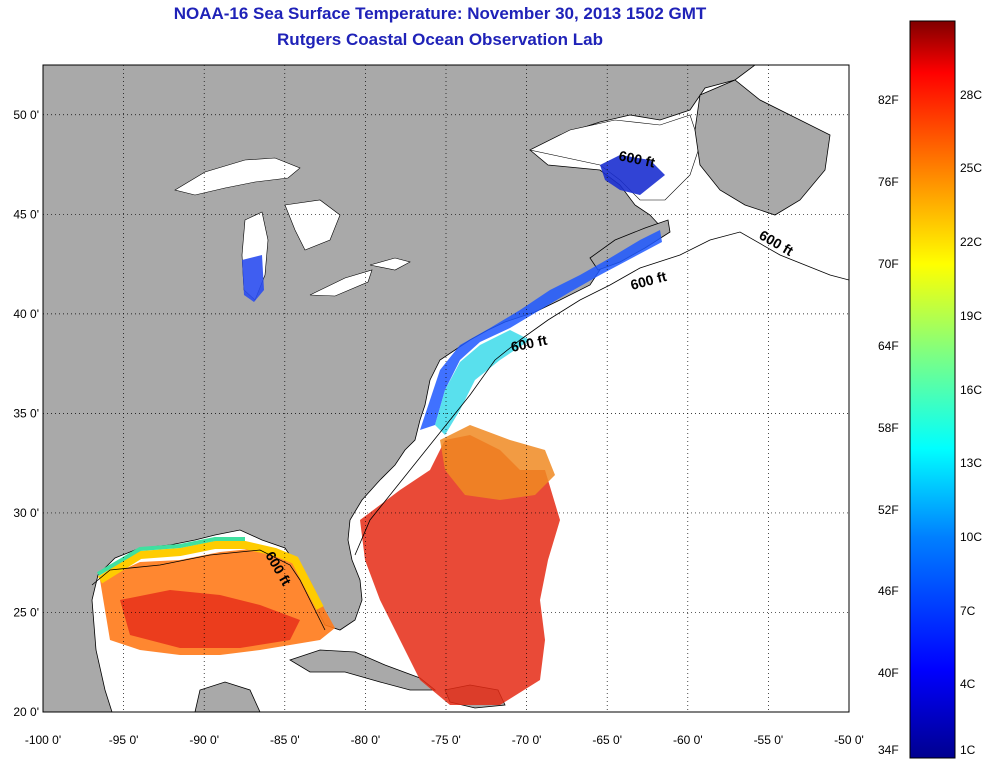  What do you see at coordinates (26, 314) in the screenshot?
I see `y-tick-label: 40 0'` at bounding box center [26, 314].